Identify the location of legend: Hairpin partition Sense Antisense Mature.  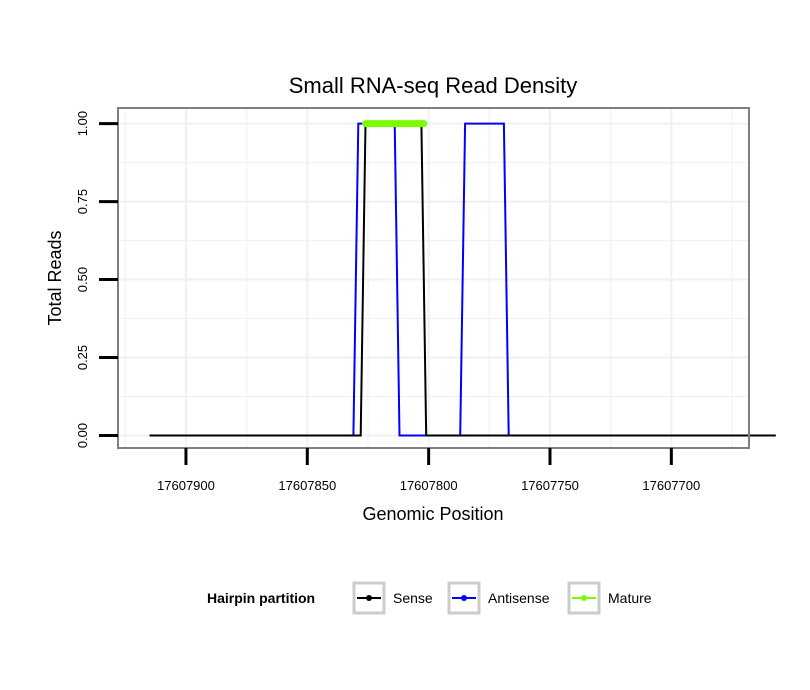
(429, 598).